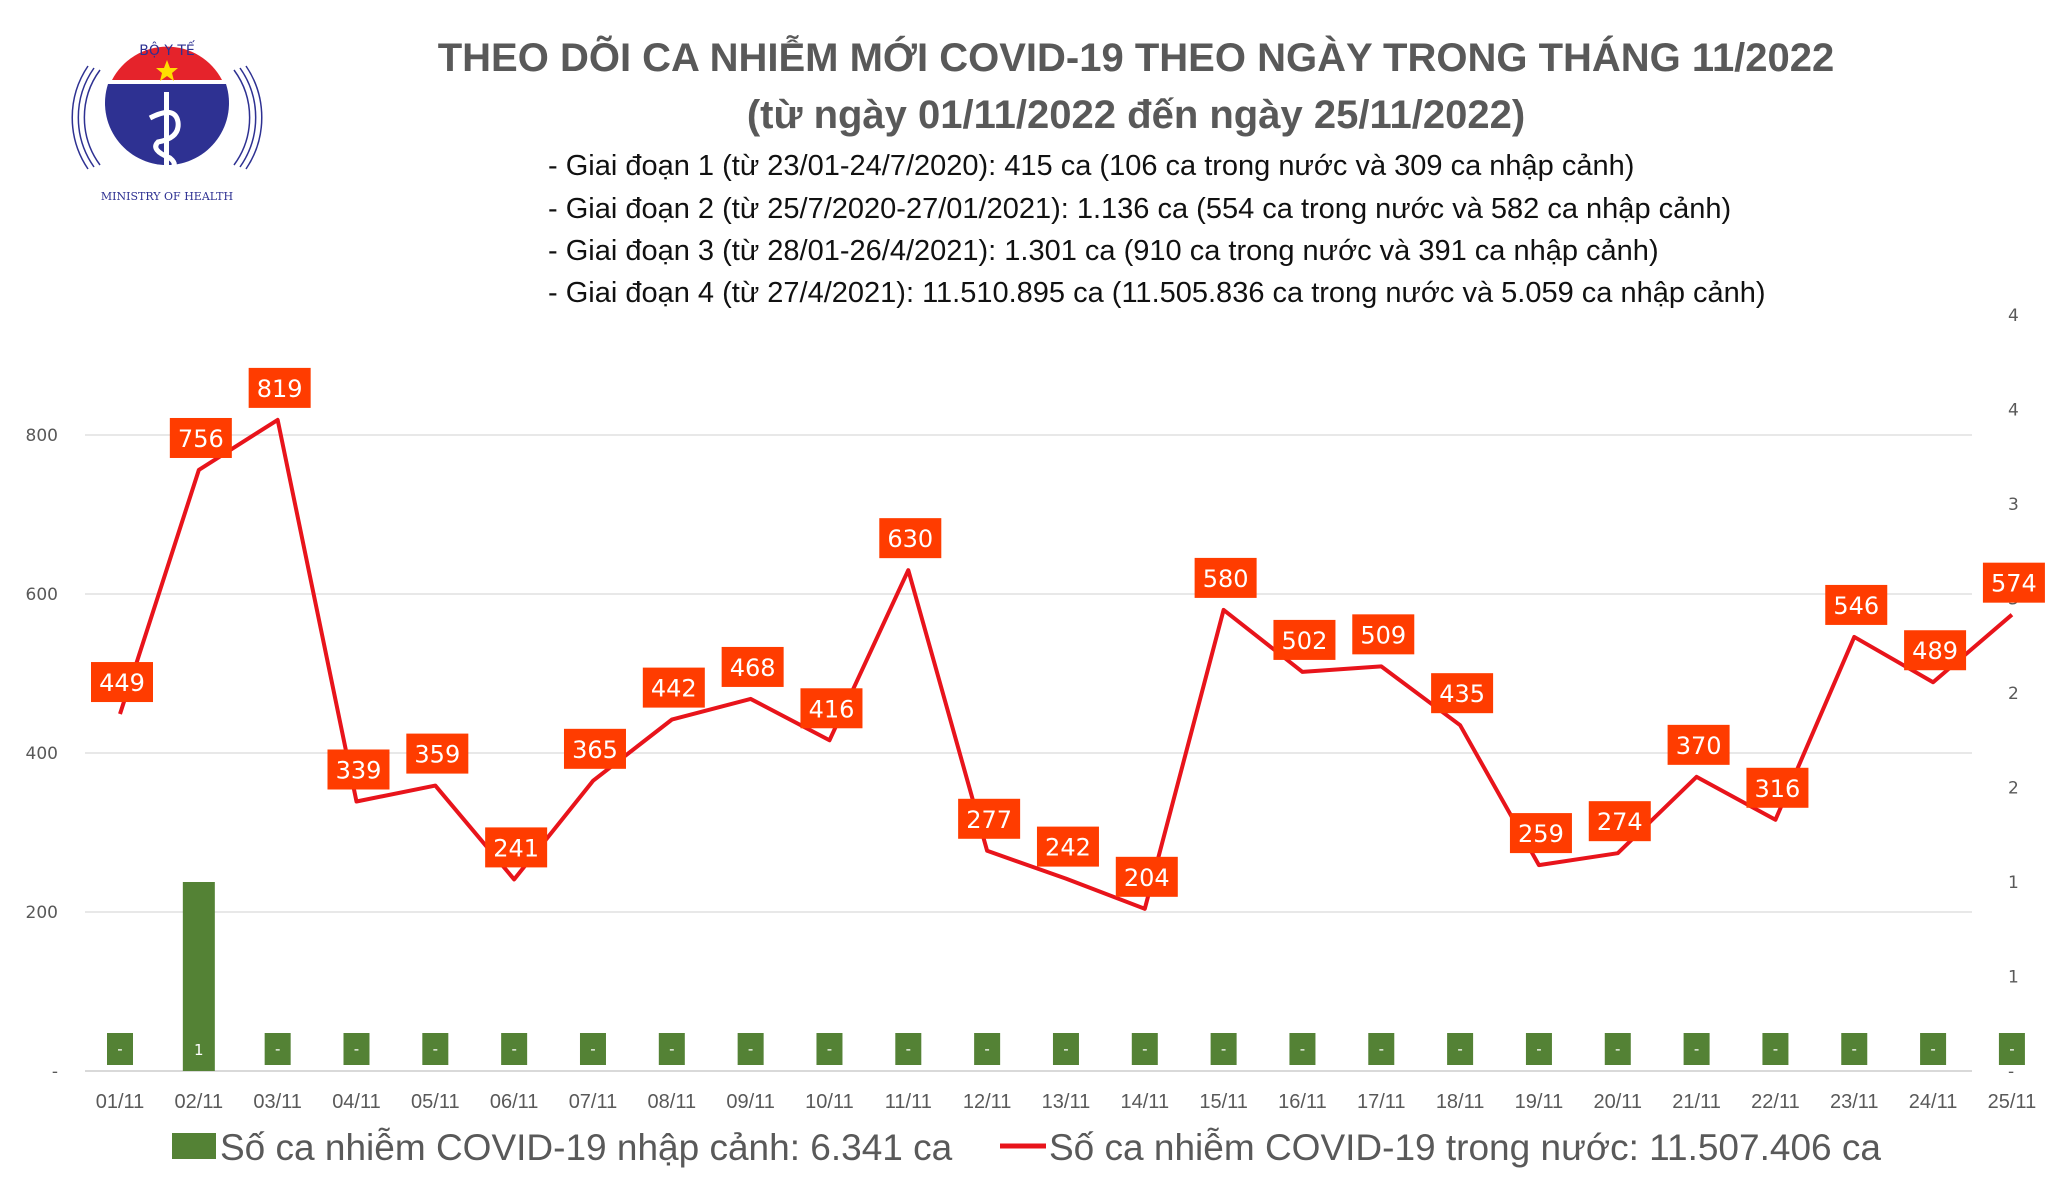 The image size is (2048, 1180). I want to click on x-tick-label: 04/11, so click(356, 1102).